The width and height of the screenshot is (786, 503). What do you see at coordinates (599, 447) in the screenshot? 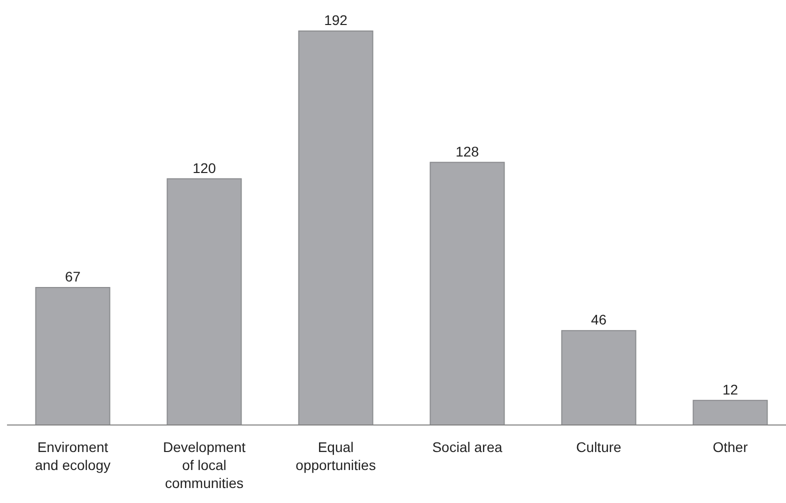
I see `x-tick-label: Culture` at bounding box center [599, 447].